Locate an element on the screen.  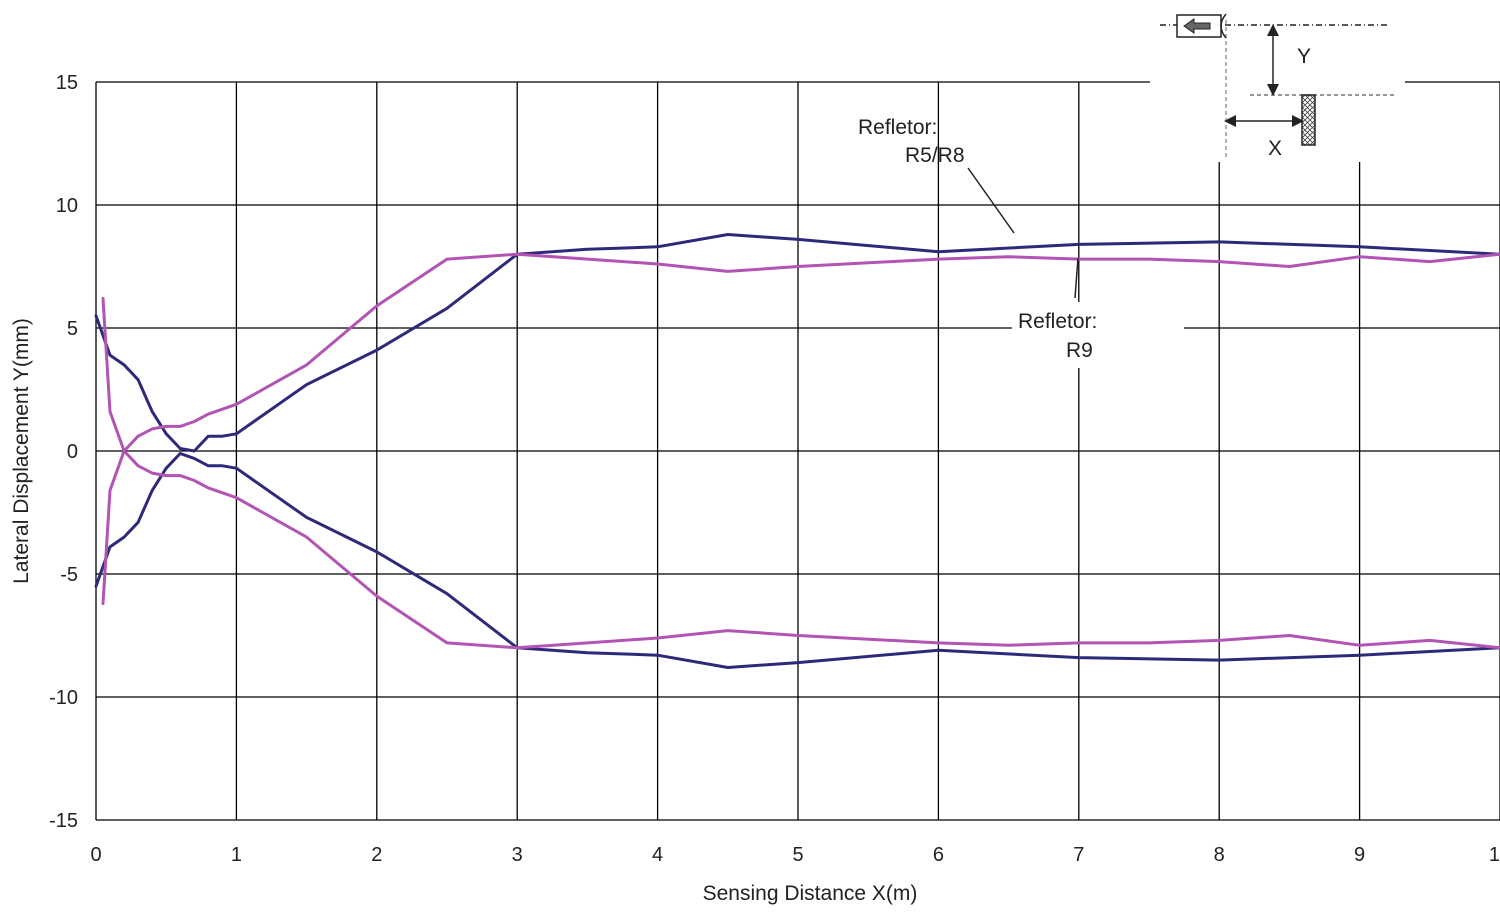
annotation-r5r8-leader is located at coordinates (991, 200).